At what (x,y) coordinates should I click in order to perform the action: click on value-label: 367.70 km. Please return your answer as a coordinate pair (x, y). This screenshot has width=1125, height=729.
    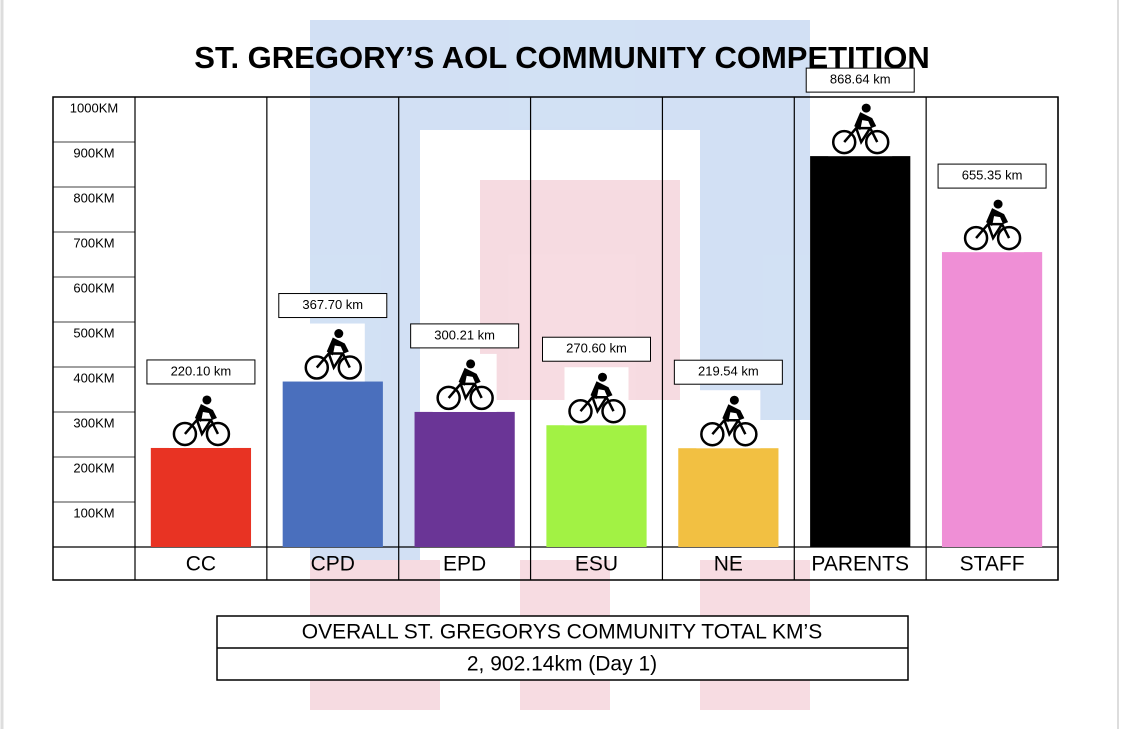
    Looking at the image, I should click on (332, 304).